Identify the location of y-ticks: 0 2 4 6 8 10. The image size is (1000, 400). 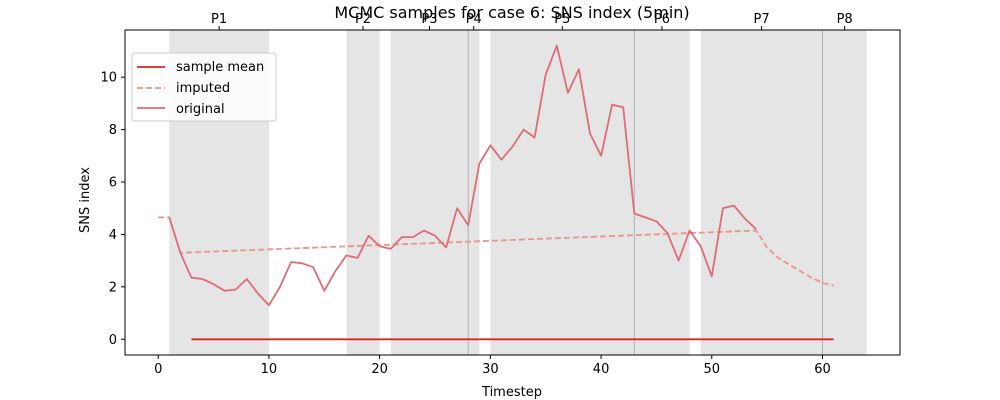
(112, 209).